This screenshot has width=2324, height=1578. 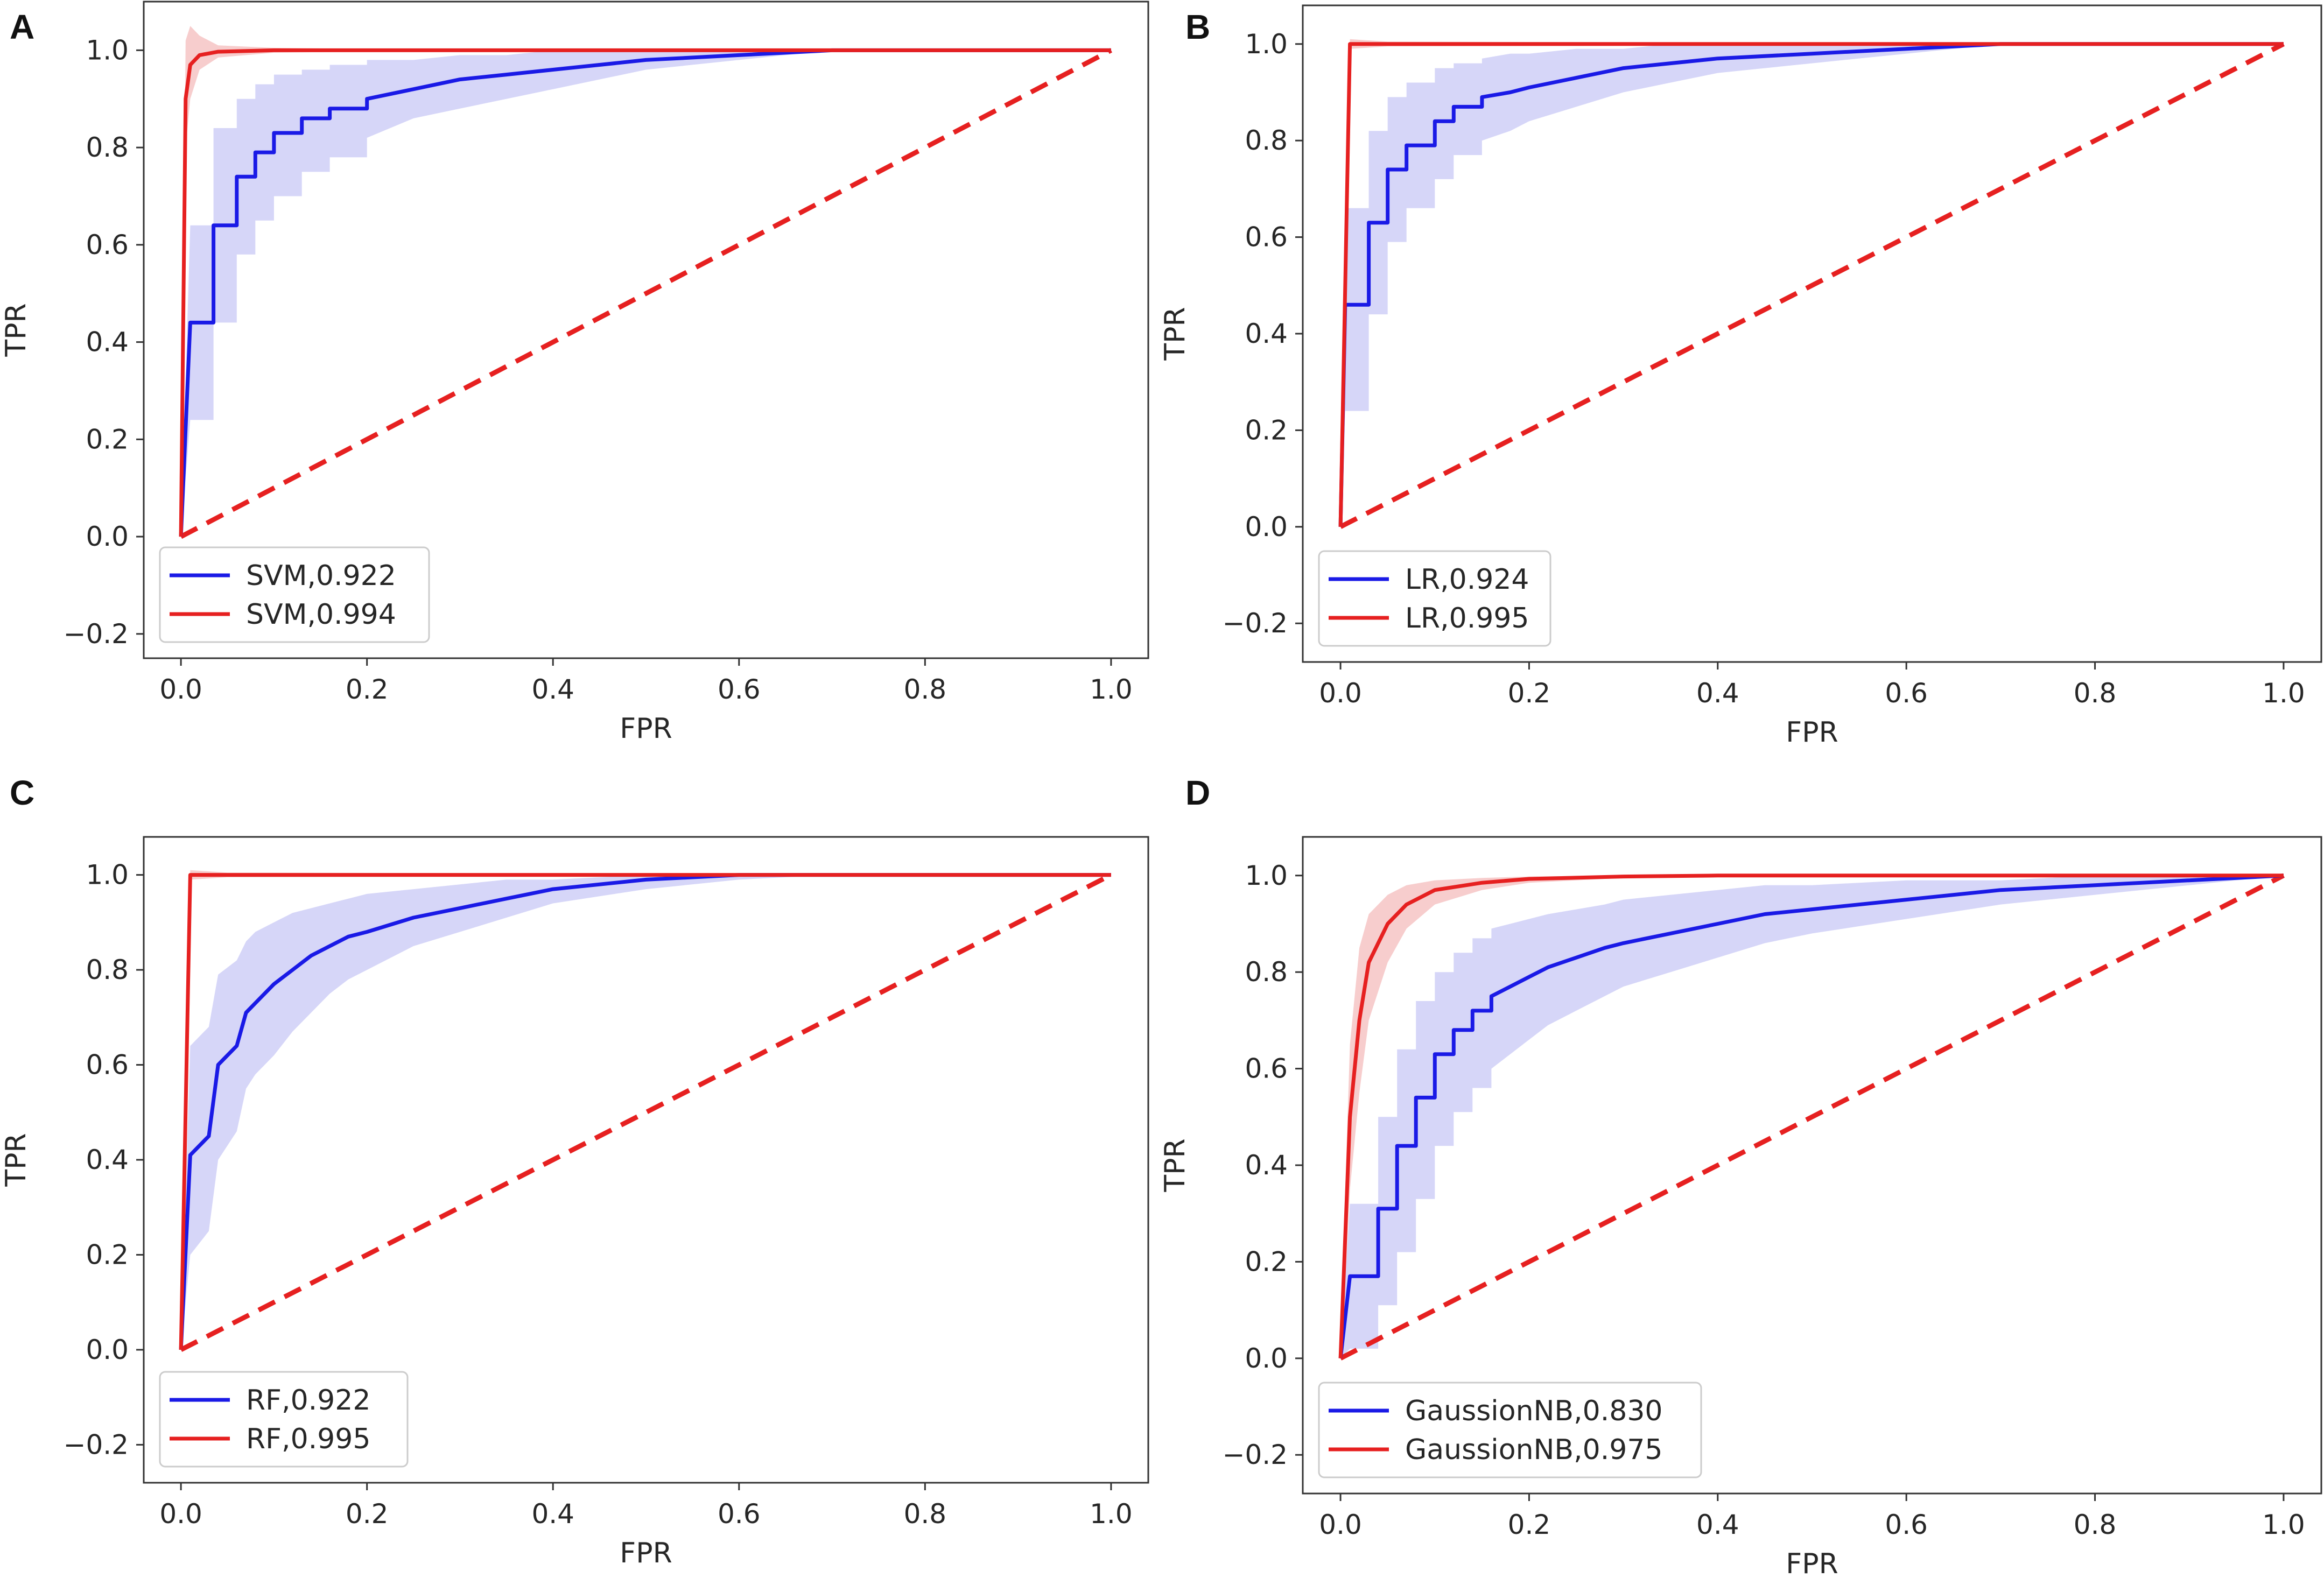 I want to click on legend-label: GaussionNB,0.975, so click(x=1534, y=1450).